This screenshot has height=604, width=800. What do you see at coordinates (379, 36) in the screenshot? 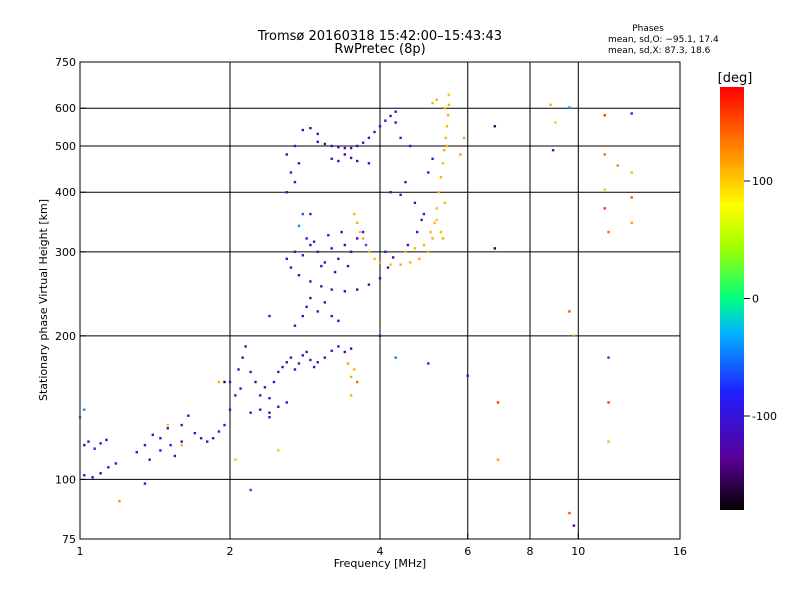
I see `chart-title: Tromsø 20160318 15:42:00–15:43:43` at bounding box center [379, 36].